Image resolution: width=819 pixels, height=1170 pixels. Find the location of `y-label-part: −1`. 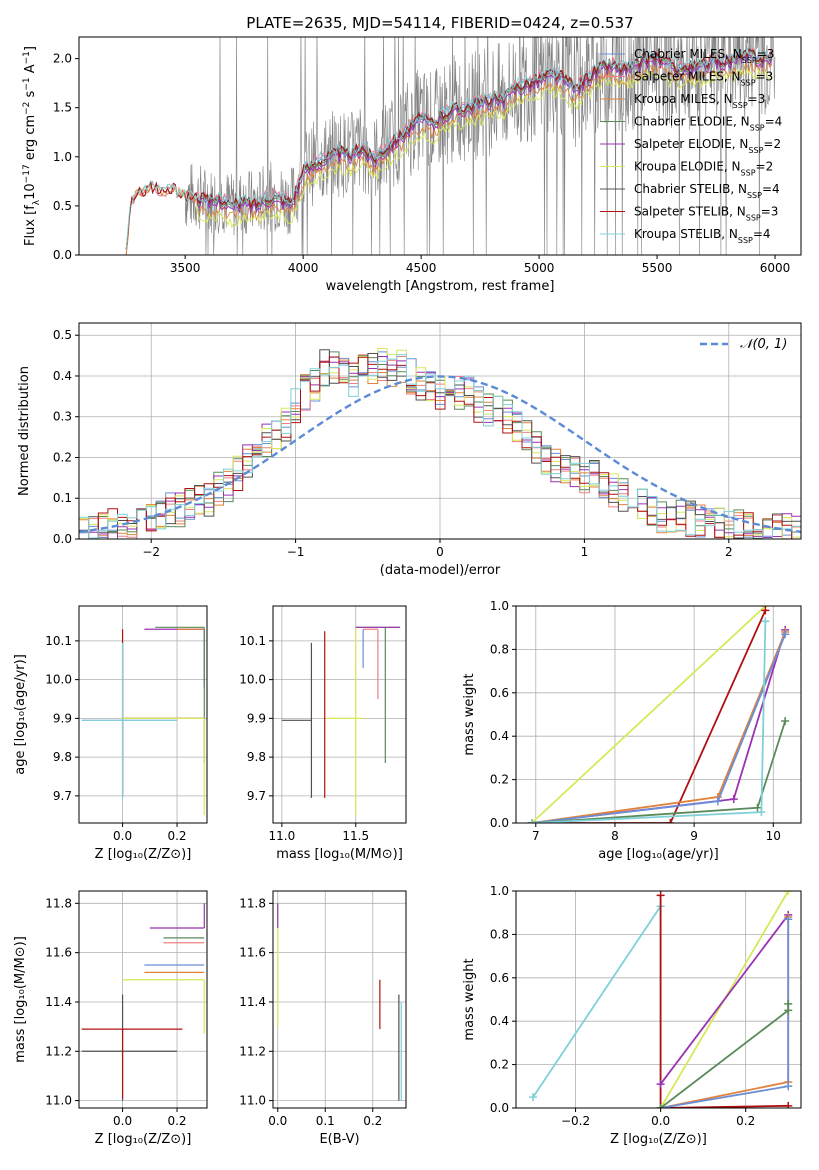

y-label-part: −1 is located at coordinates (27, 83).